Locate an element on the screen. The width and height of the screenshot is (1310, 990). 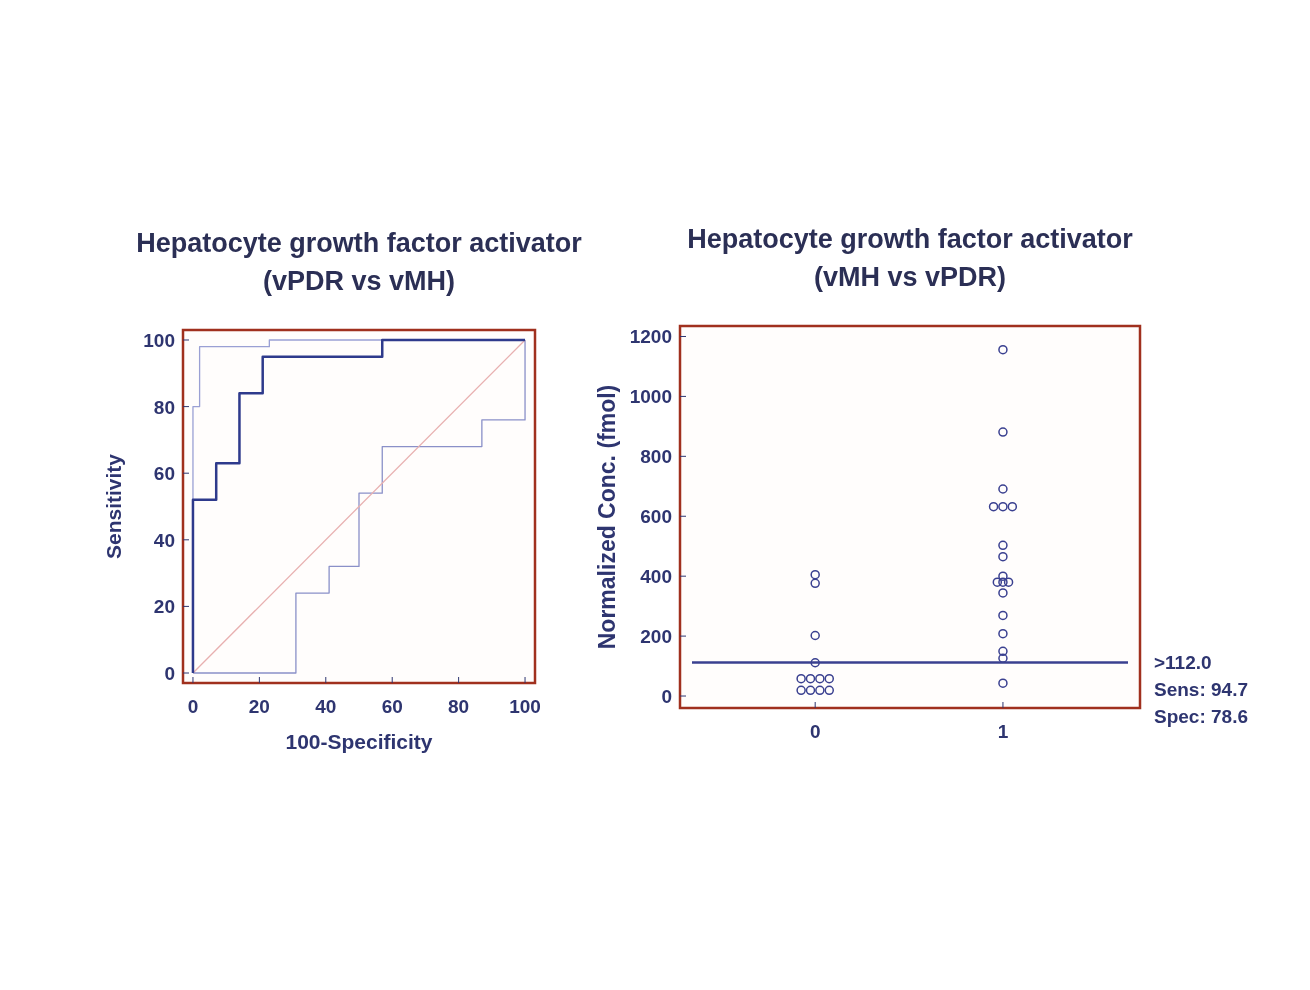
chart-subtitle: (vMH vs vPDR) is located at coordinates (910, 277).